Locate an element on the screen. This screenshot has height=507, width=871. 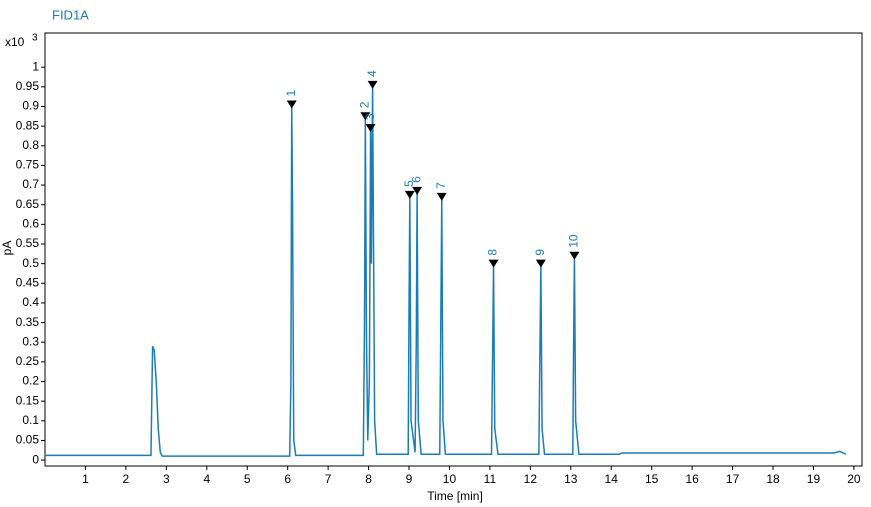
x-tick-label: 2 is located at coordinates (126, 479).